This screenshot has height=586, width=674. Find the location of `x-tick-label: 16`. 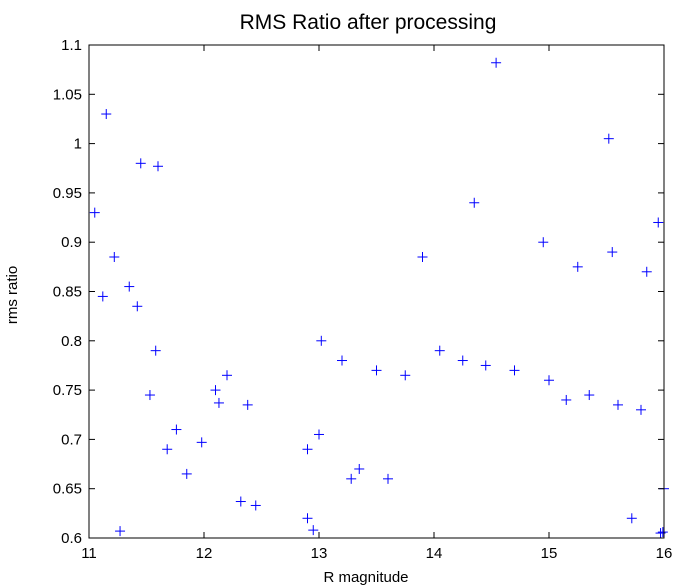

x-tick-label: 16 is located at coordinates (664, 553).